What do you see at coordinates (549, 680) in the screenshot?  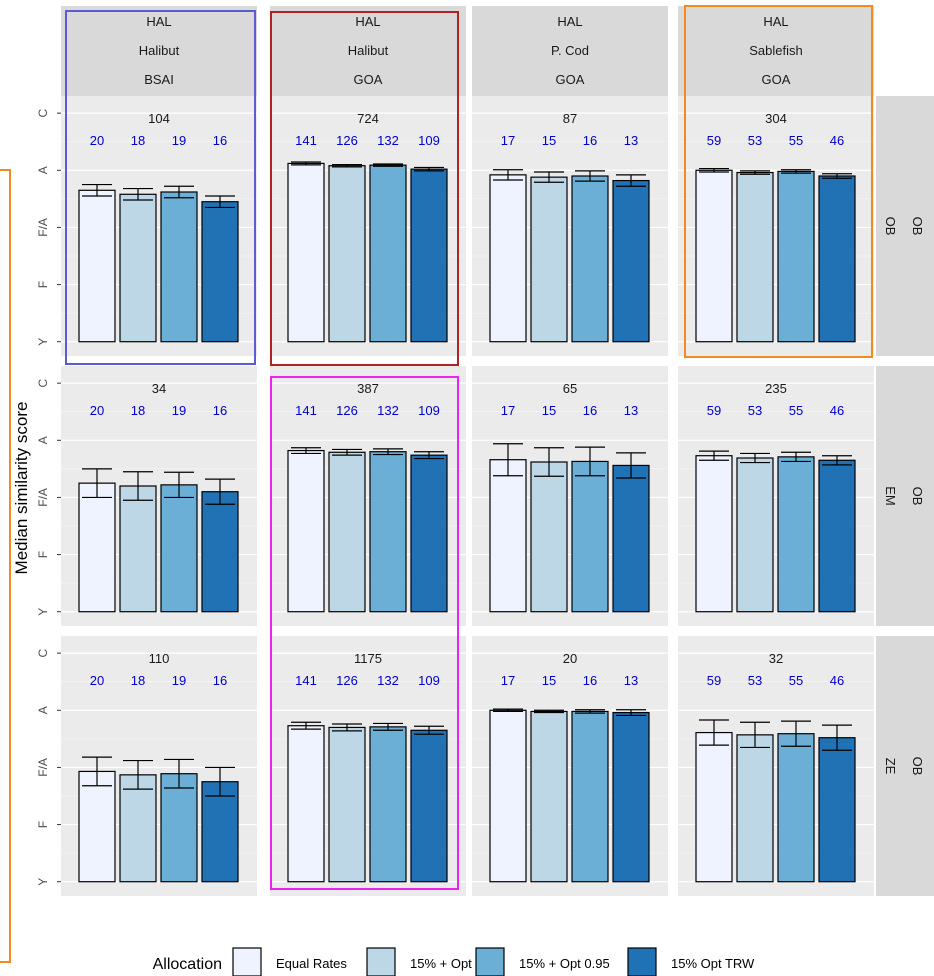 I see `bar-count-label: 15` at bounding box center [549, 680].